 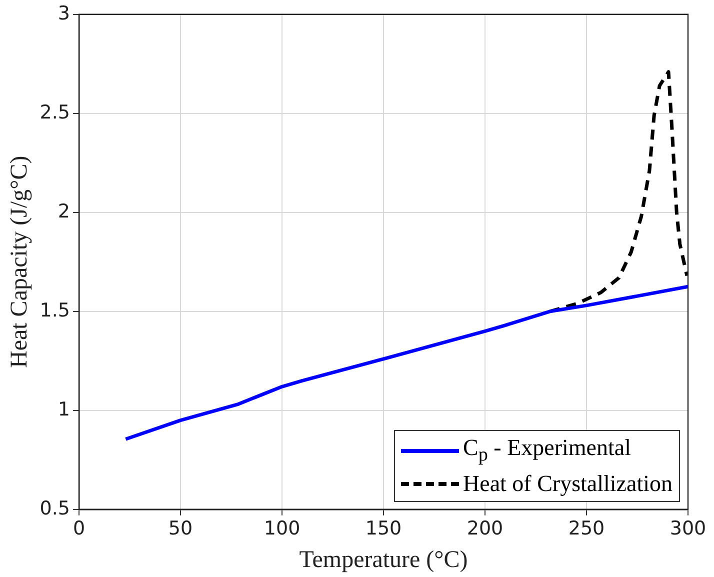 What do you see at coordinates (586, 529) in the screenshot?
I see `x-tick-label: 250` at bounding box center [586, 529].